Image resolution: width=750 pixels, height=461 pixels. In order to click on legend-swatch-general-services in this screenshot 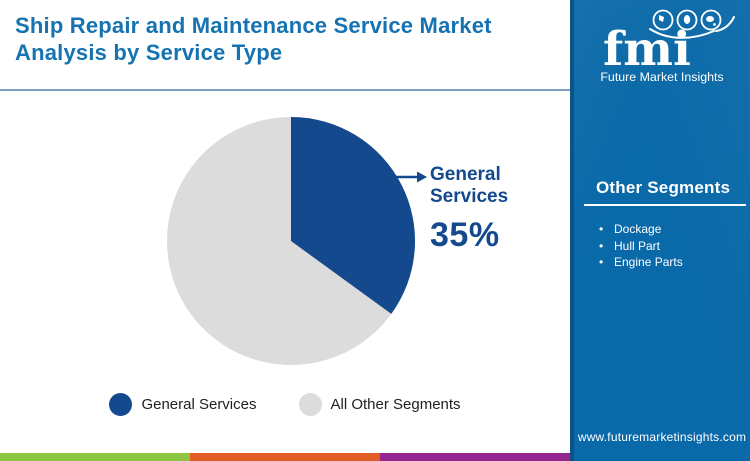, I will do `click(121, 404)`.